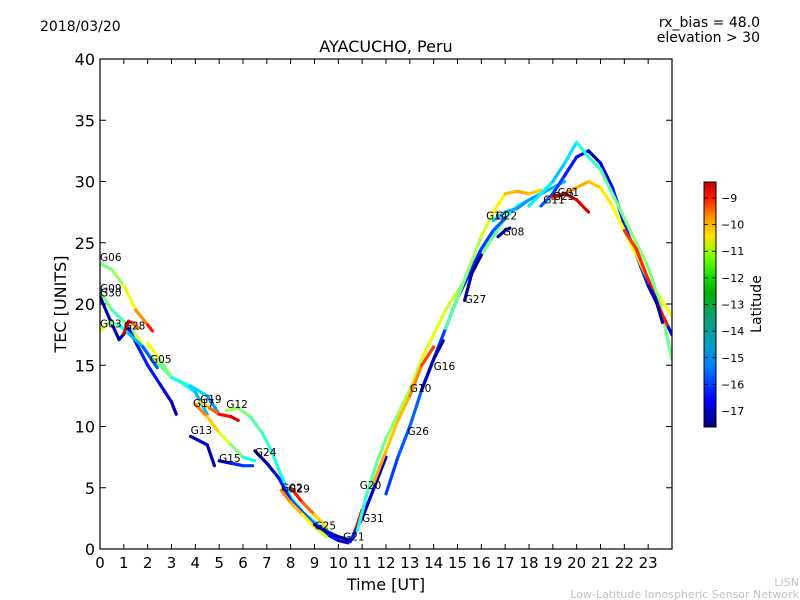 This screenshot has height=600, width=800. I want to click on series-G10, so click(404, 414).